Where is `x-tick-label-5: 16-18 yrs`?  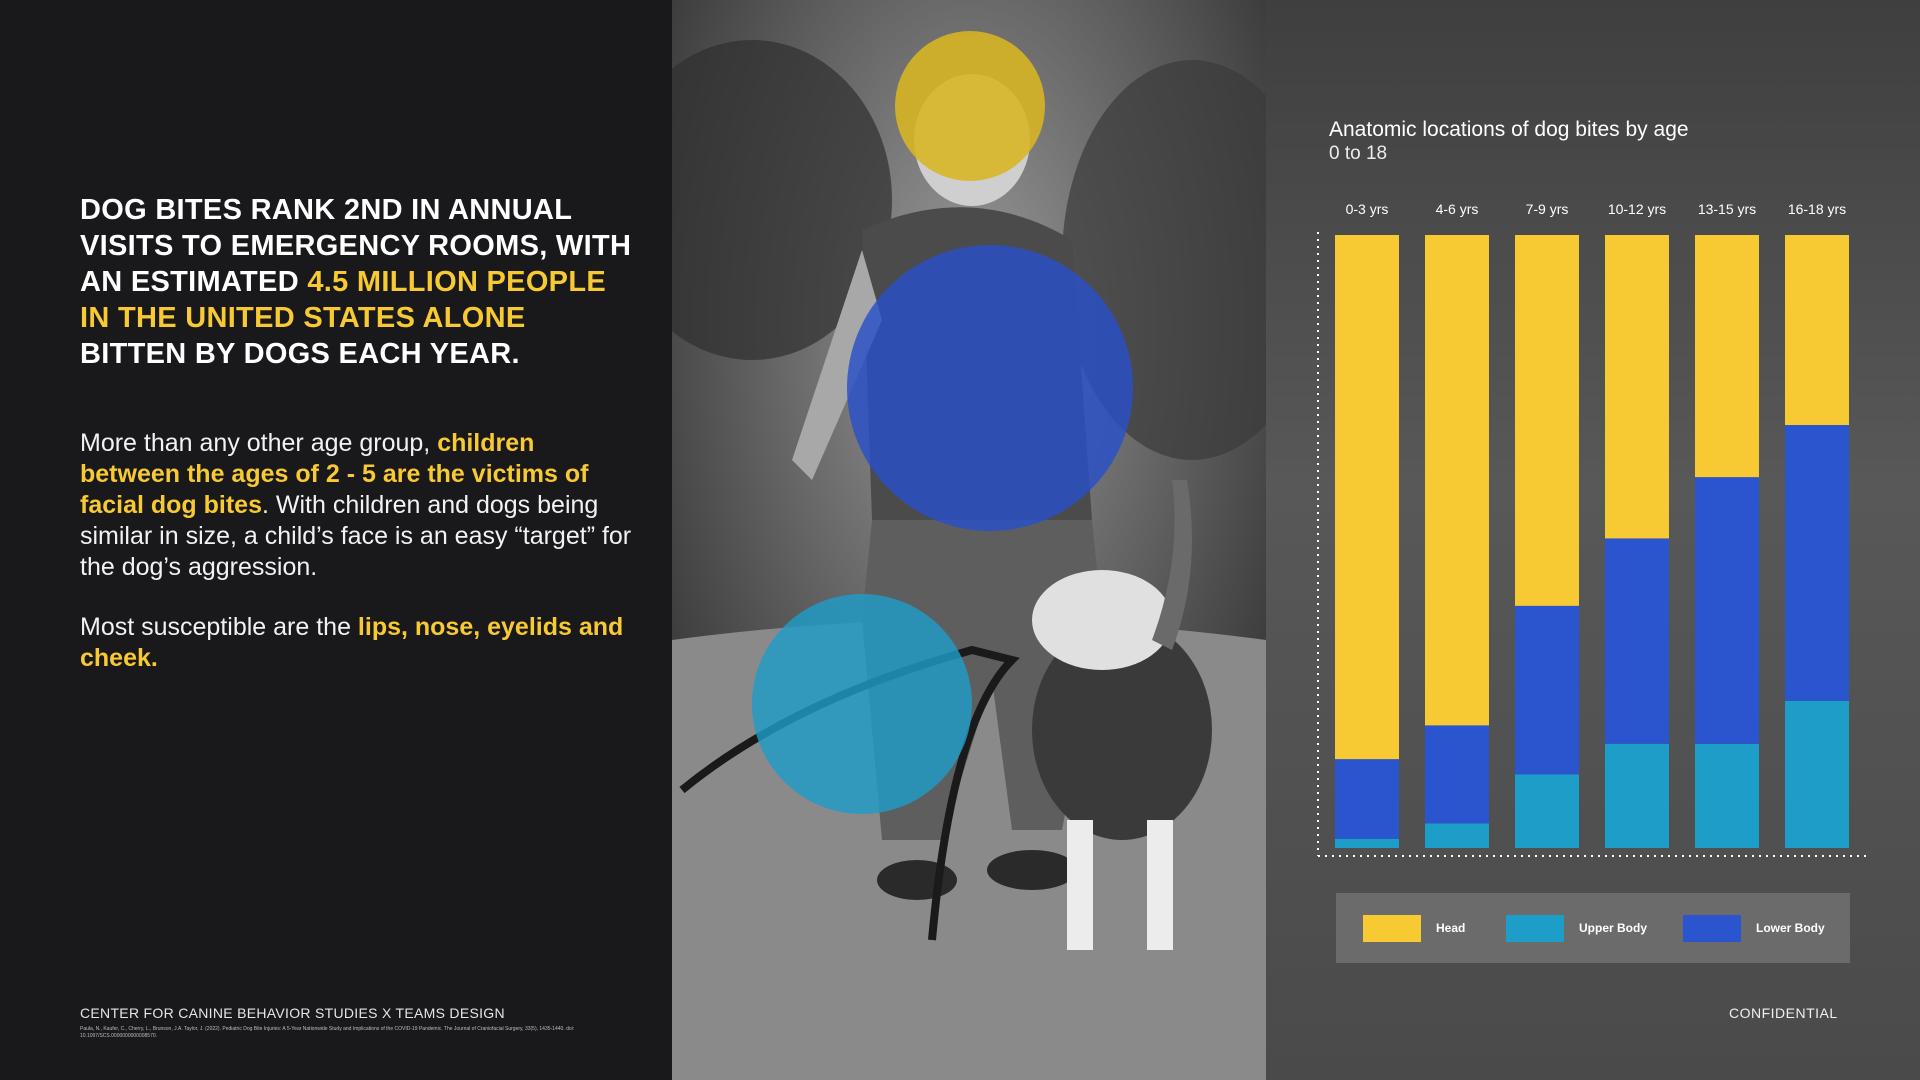 x-tick-label-5: 16-18 yrs is located at coordinates (1817, 209).